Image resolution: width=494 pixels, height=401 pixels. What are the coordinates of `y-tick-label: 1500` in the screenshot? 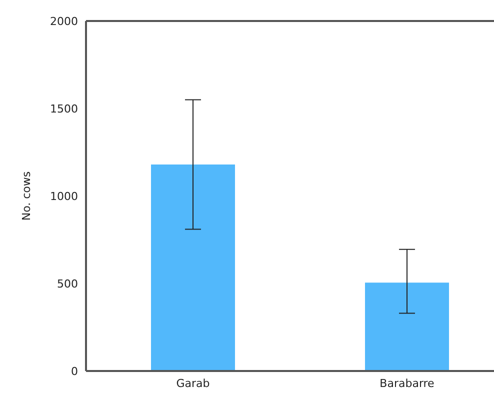 It's located at (64, 109).